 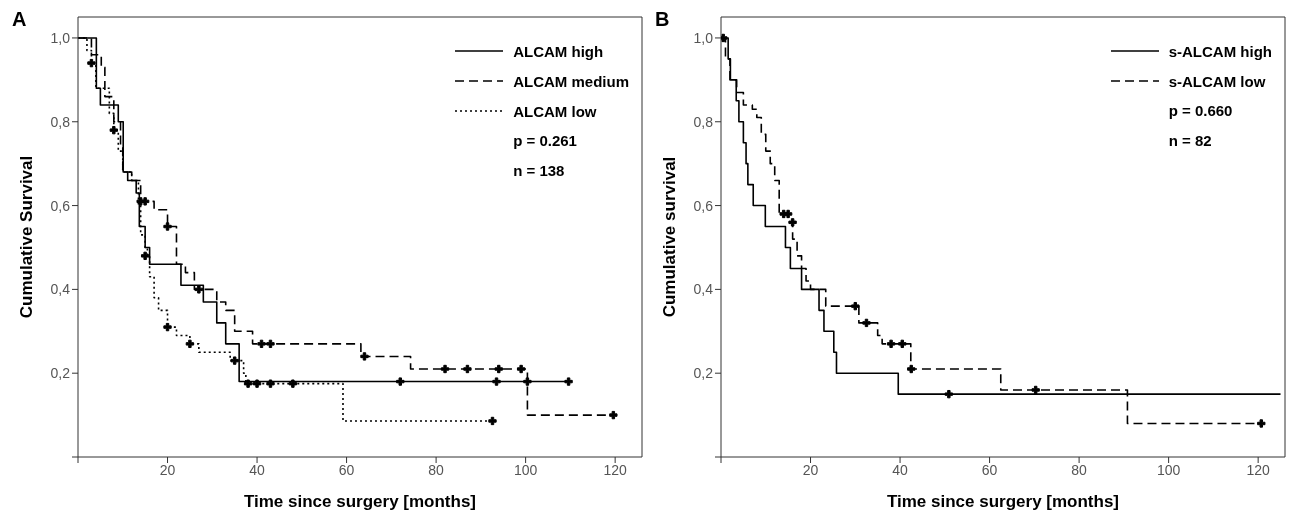 I want to click on legend-label: ALCAM high, so click(x=558, y=51).